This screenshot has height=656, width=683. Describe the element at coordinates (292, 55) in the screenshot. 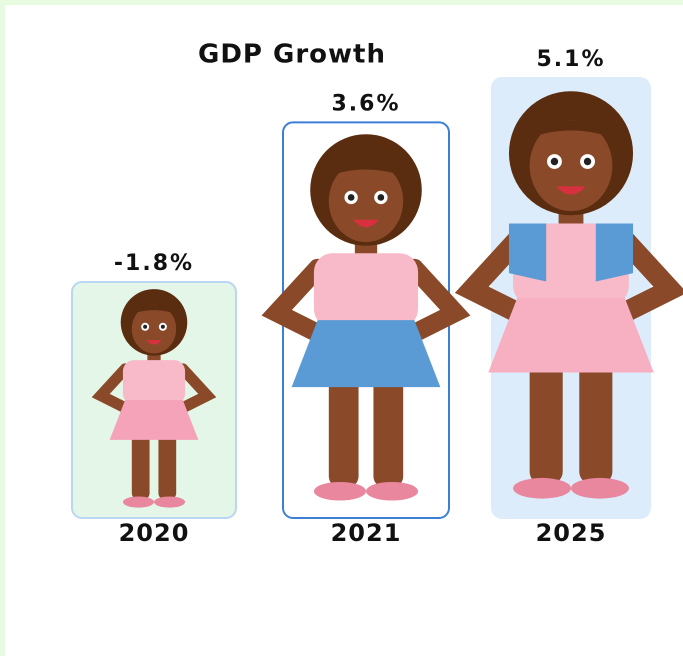

I see `chart-title: GDP Growth` at that location.